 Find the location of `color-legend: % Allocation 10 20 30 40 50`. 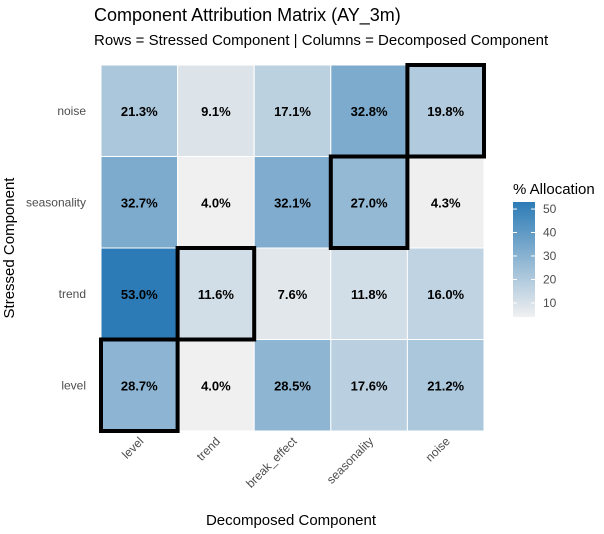

color-legend: % Allocation 10 20 30 40 50 is located at coordinates (554, 249).